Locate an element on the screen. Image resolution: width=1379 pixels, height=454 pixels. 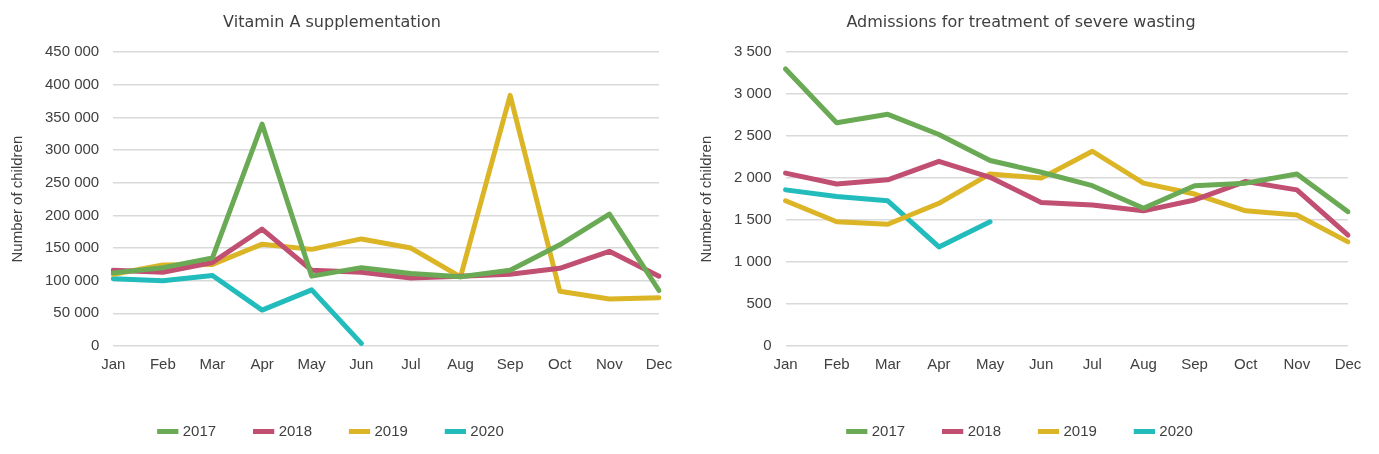
y-tick-label: 100 000 is located at coordinates (72, 279).